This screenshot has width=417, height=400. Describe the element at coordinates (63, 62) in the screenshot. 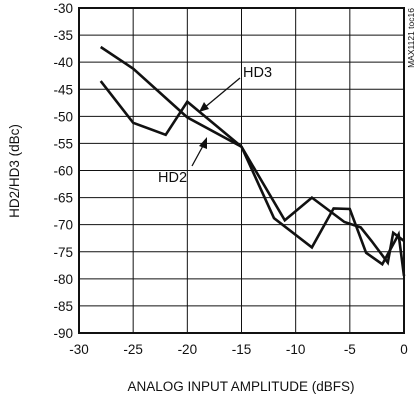

I see `y-tick-label: -40` at that location.